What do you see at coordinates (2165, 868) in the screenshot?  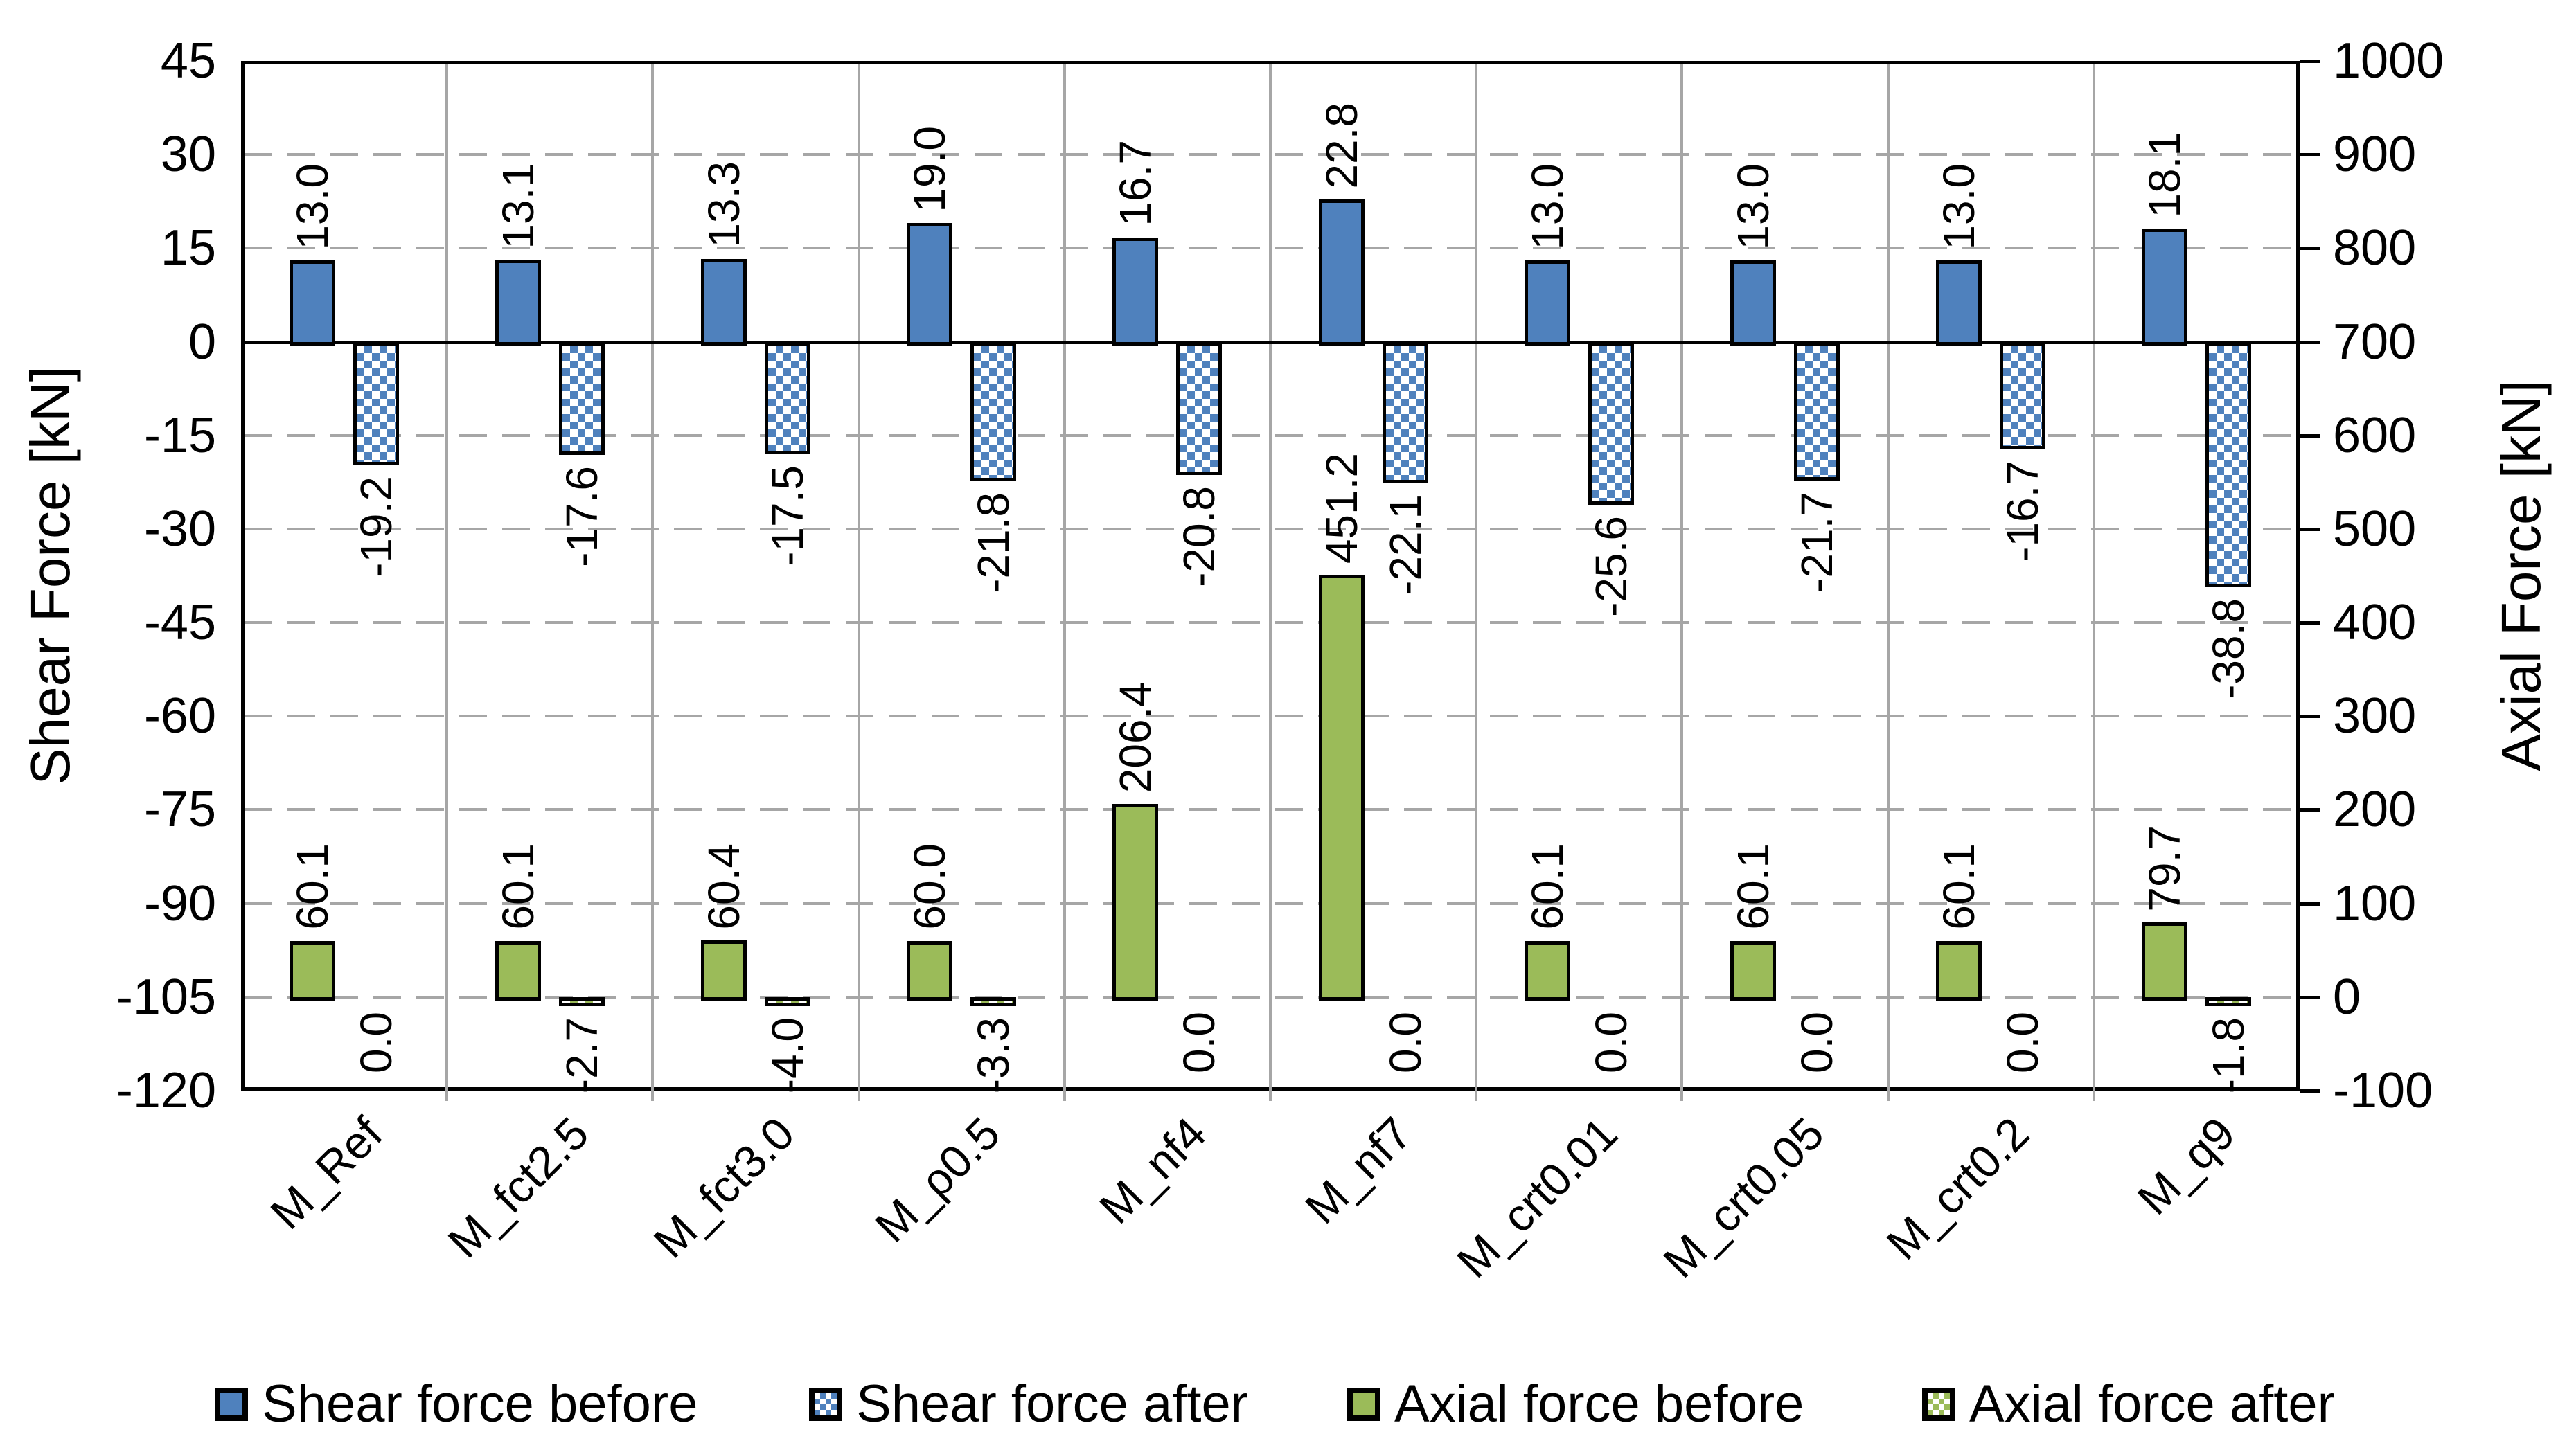 I see `data-label-axial-force-before-m-q9: 79.7` at bounding box center [2165, 868].